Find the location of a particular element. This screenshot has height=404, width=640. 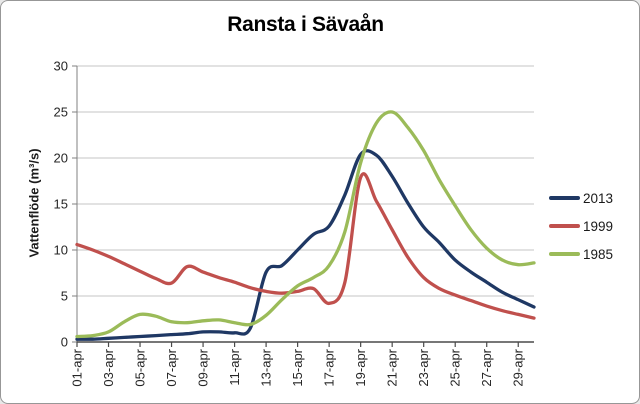

legend-item-1999: 1999 is located at coordinates (581, 226).